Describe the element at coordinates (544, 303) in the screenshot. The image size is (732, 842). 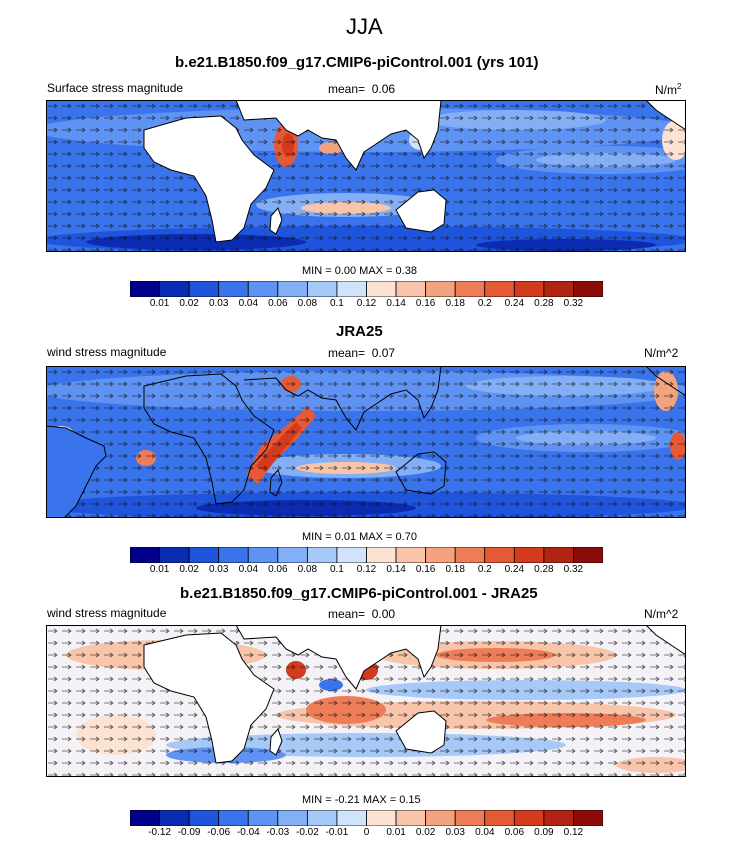
I see `colorbar-1-tick-label: 0.28` at that location.